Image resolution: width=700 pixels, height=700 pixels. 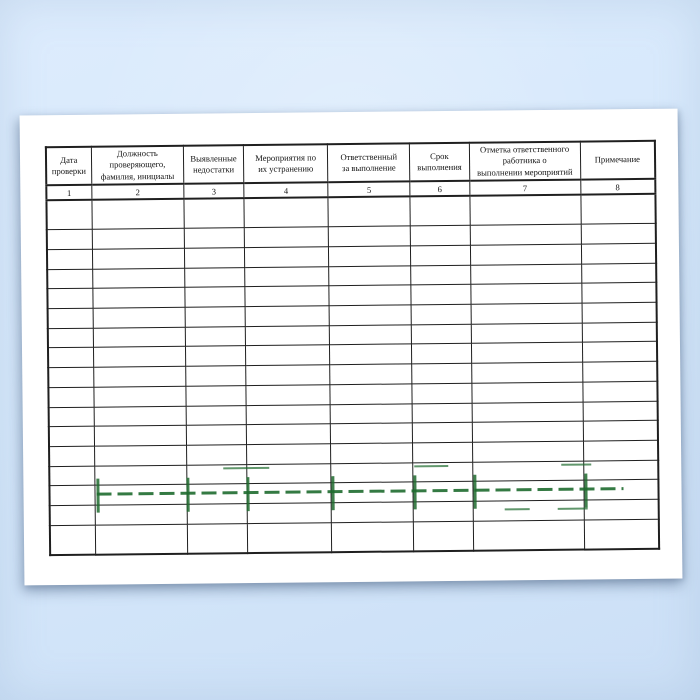 I want to click on column-number-1: 1, so click(x=69, y=192).